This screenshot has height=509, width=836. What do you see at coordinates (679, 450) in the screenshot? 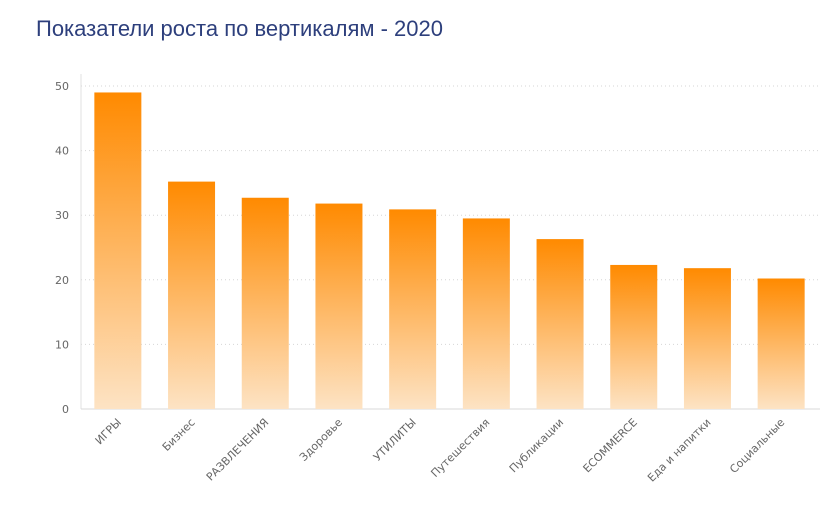
I see `x-tick-label: Еда и напитки` at bounding box center [679, 450].